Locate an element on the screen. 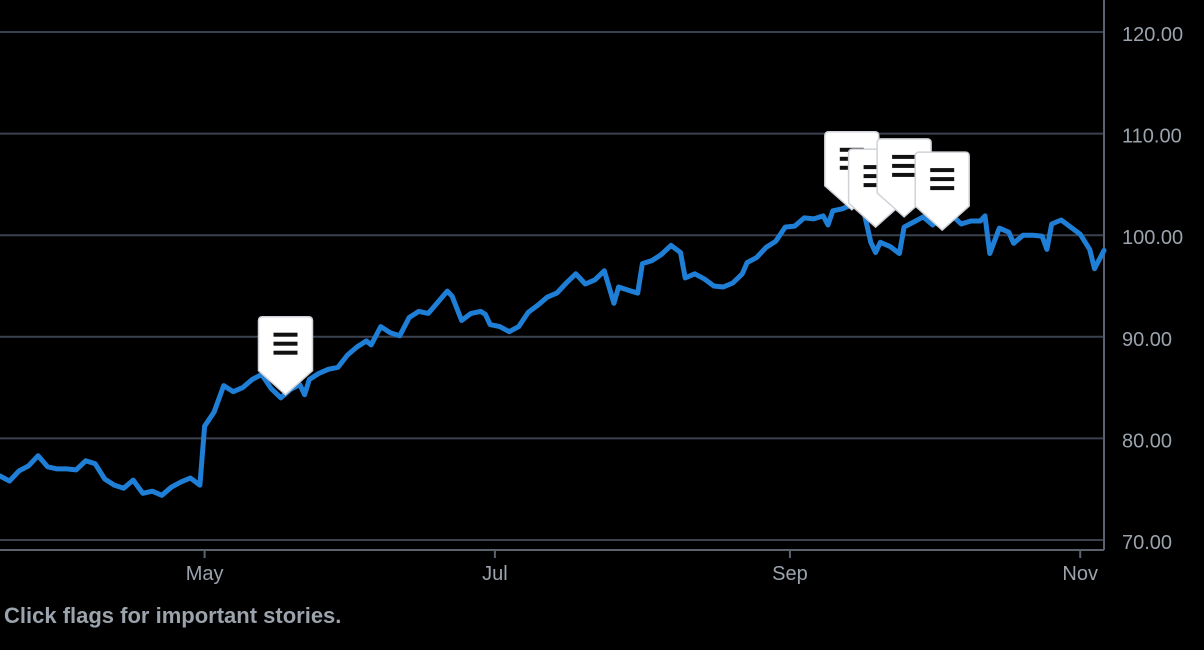 The image size is (1204, 650). y-tick-label: 90.00 is located at coordinates (1147, 340).